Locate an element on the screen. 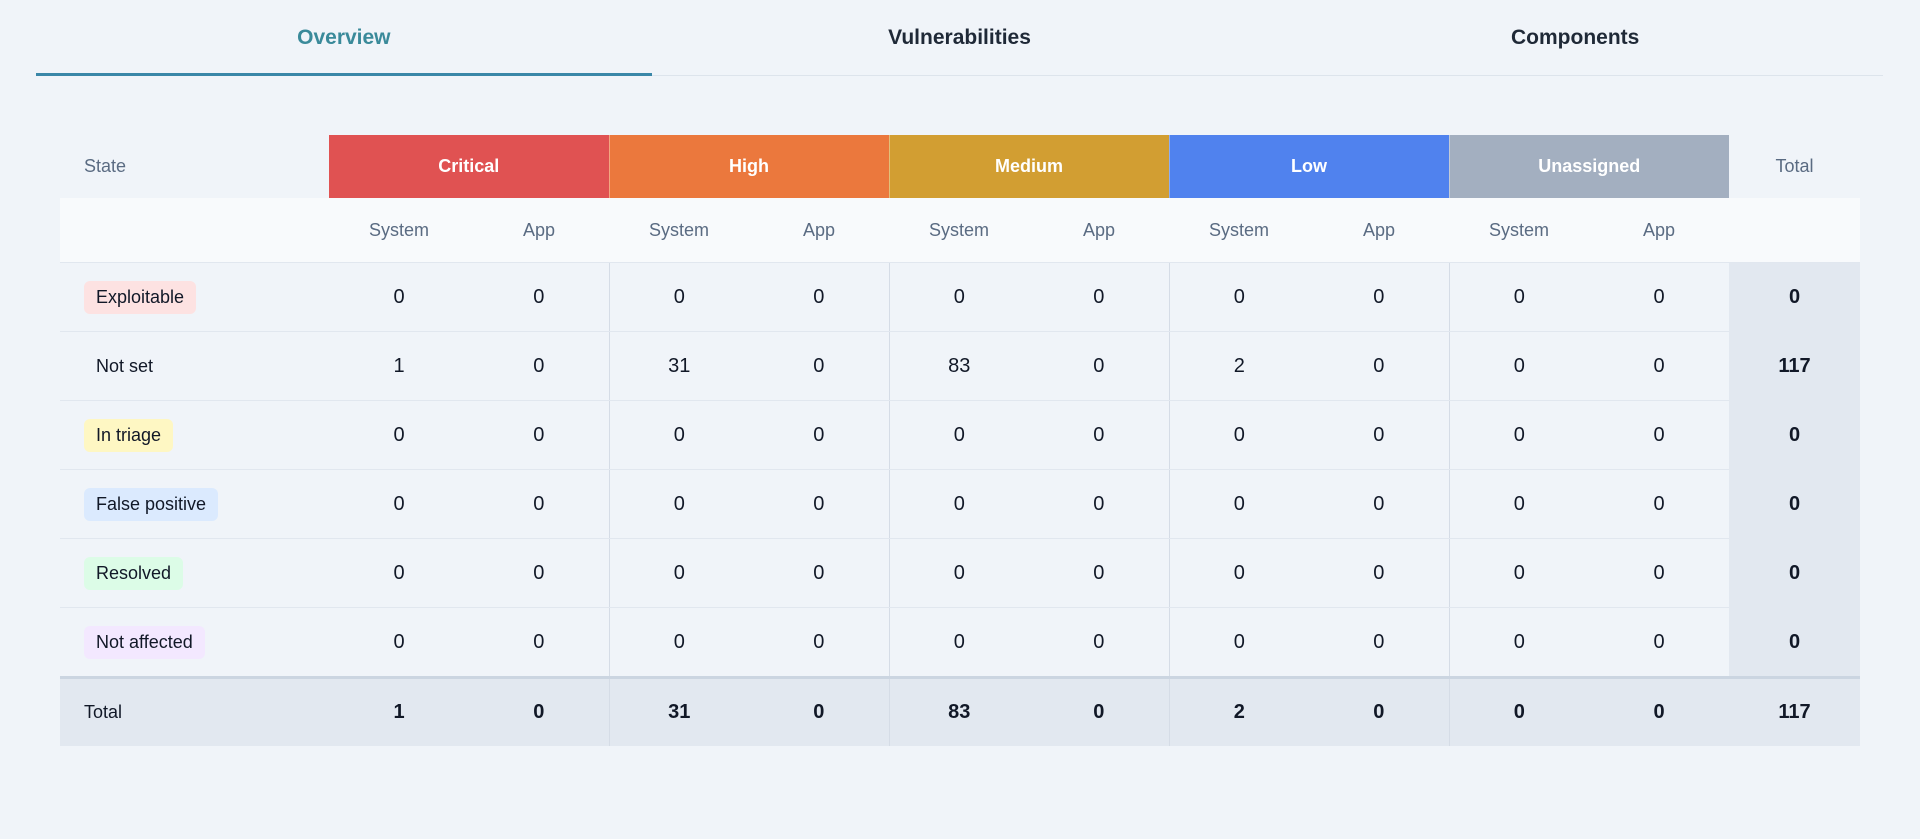  severity-header-medium: Medium is located at coordinates (1029, 166).